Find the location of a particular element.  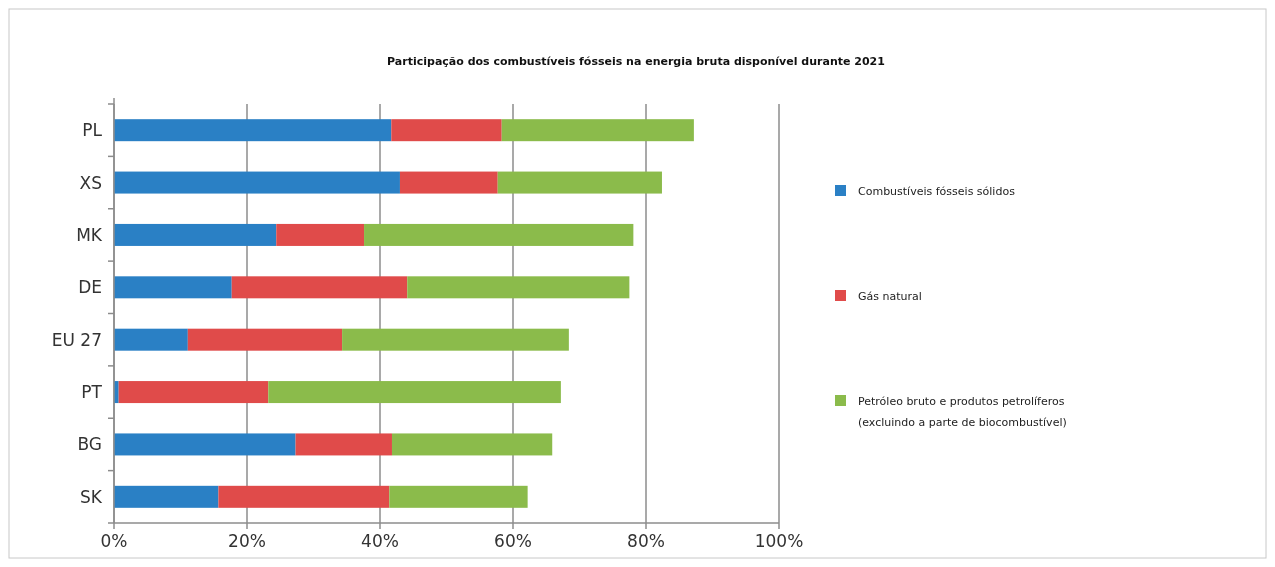

x-tick-label: 60% is located at coordinates (513, 541).